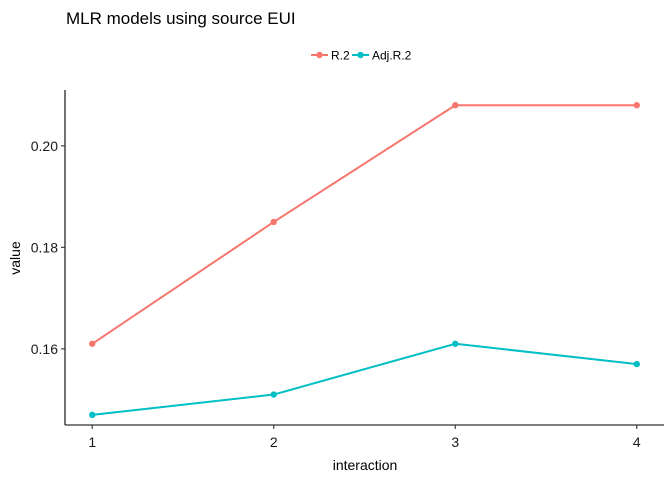  Describe the element at coordinates (44, 146) in the screenshot. I see `y-tick-label: 0.20` at that location.